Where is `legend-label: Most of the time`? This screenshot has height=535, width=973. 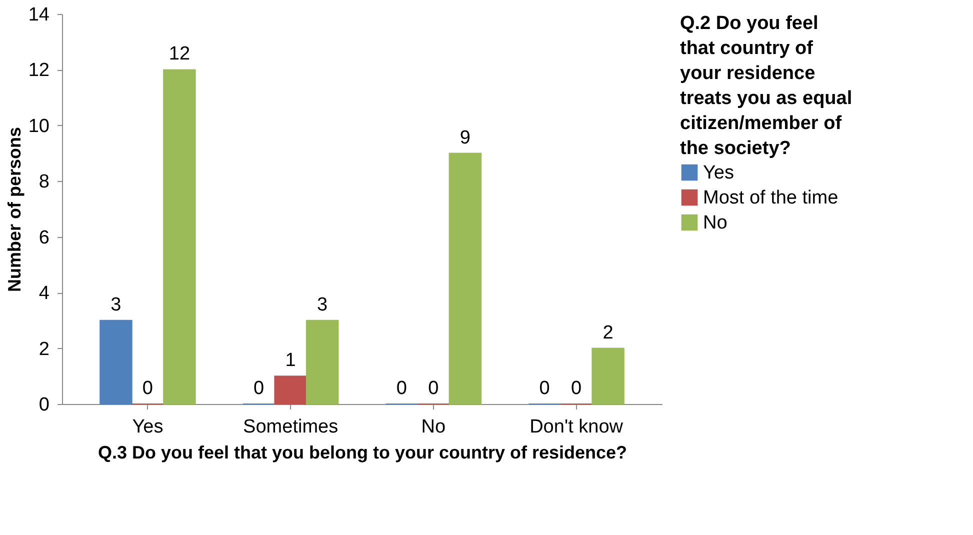 legend-label: Most of the time is located at coordinates (770, 198).